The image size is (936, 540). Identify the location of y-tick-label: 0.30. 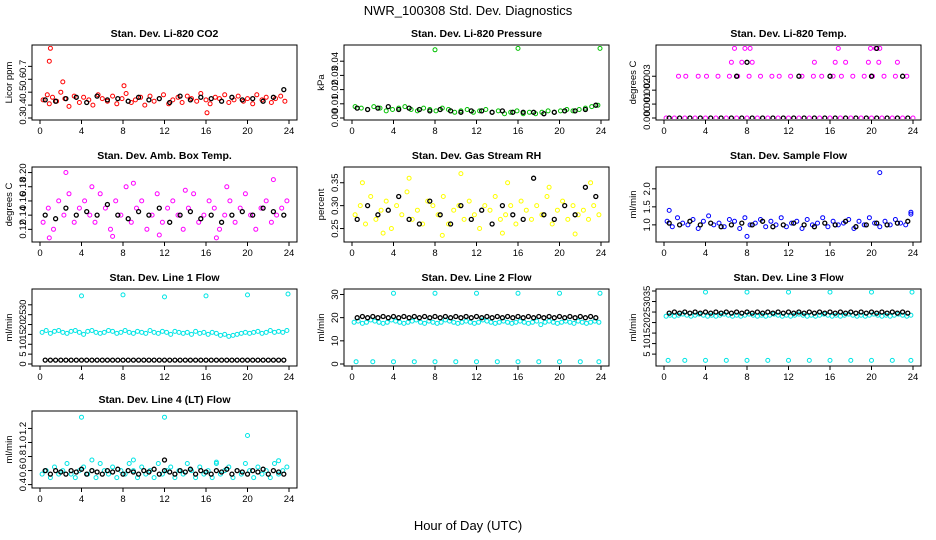
(335, 205).